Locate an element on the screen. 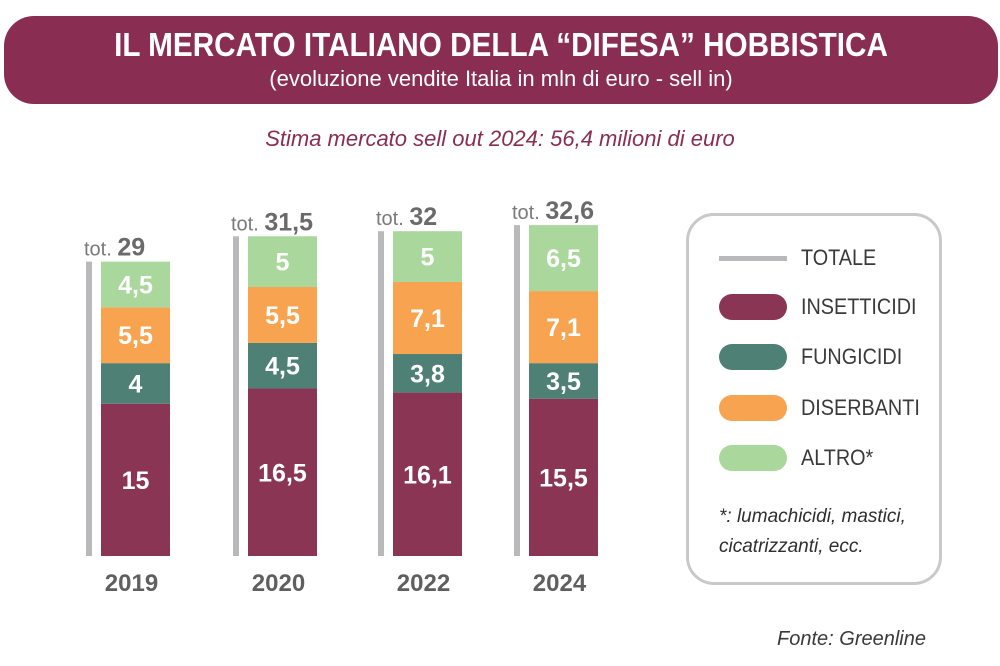 The height and width of the screenshot is (666, 1000). legend-swatch-fungicidi is located at coordinates (753, 357).